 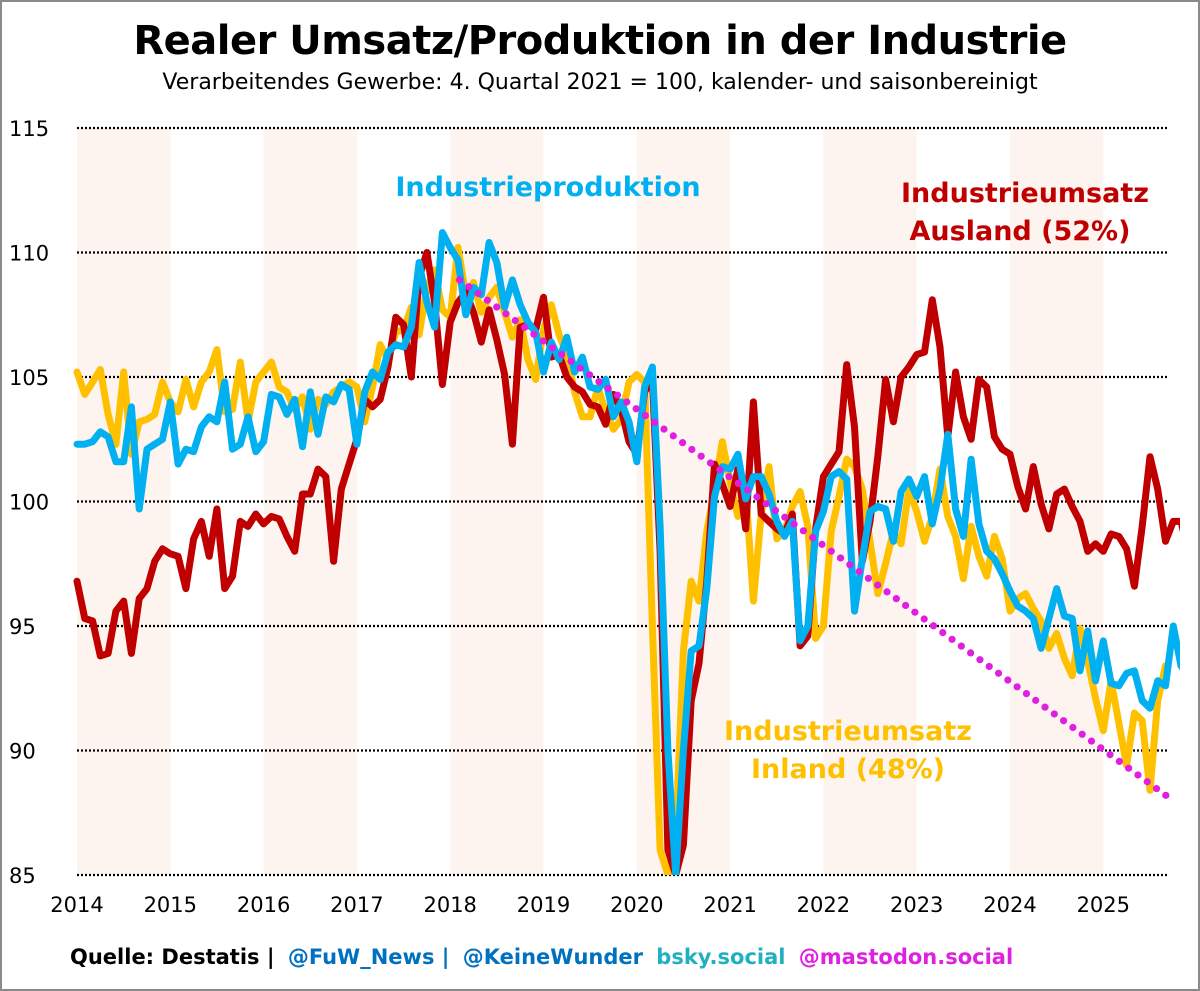 What do you see at coordinates (172, 957) in the screenshot?
I see `footer-source: Quelle: Destatis |` at bounding box center [172, 957].